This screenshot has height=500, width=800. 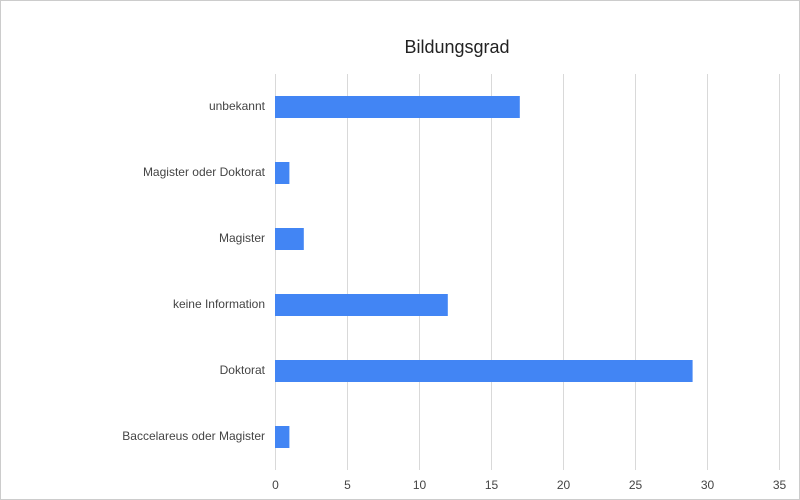 What do you see at coordinates (242, 238) in the screenshot?
I see `y-tick-label: Magister` at bounding box center [242, 238].